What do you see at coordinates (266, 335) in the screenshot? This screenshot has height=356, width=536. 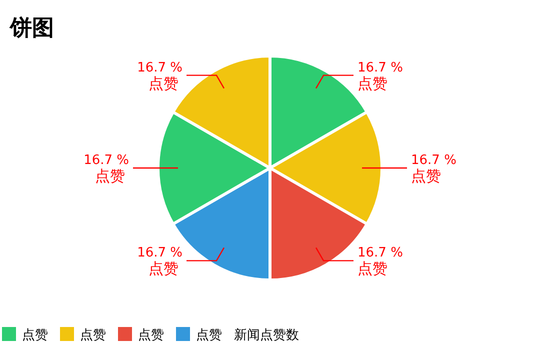 I see `legend-title: 新闻点赞数` at bounding box center [266, 335].